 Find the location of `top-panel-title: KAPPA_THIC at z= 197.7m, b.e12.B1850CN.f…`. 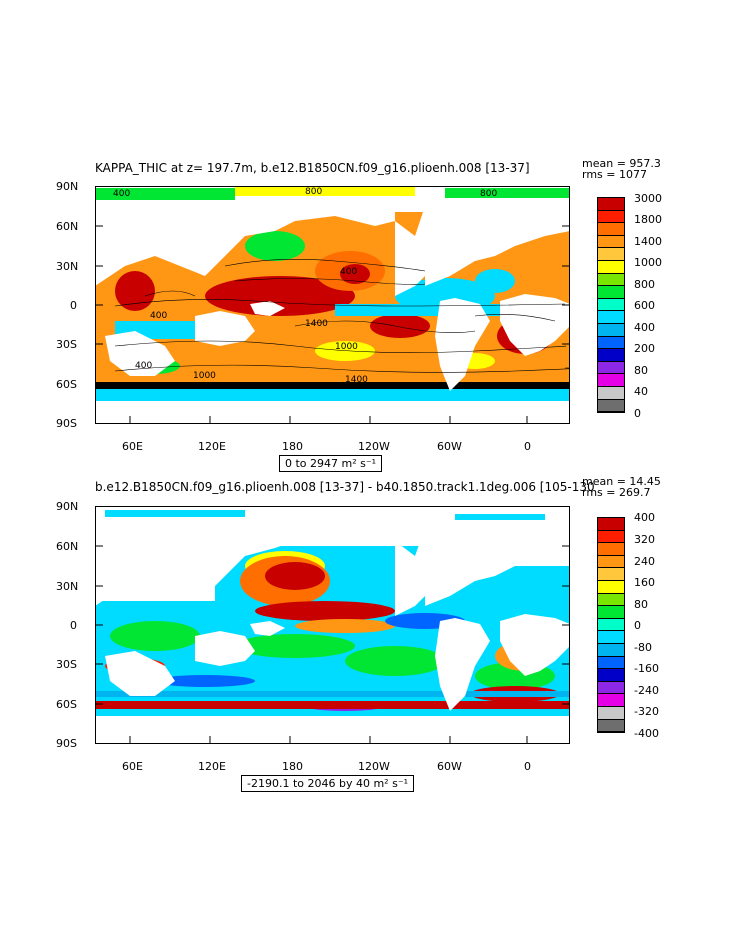

top-panel-title: KAPPA_THIC at z= 197.7m, b.e12.B1850CN.f… is located at coordinates (312, 168).